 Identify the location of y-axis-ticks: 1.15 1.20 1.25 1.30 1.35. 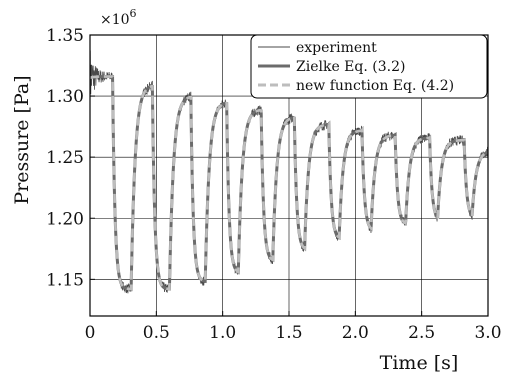
(70, 158).